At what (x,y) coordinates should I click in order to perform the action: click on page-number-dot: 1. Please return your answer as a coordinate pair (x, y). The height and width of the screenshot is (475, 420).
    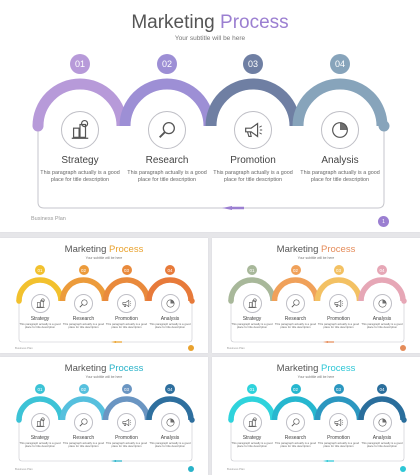
    Looking at the image, I should click on (383, 221).